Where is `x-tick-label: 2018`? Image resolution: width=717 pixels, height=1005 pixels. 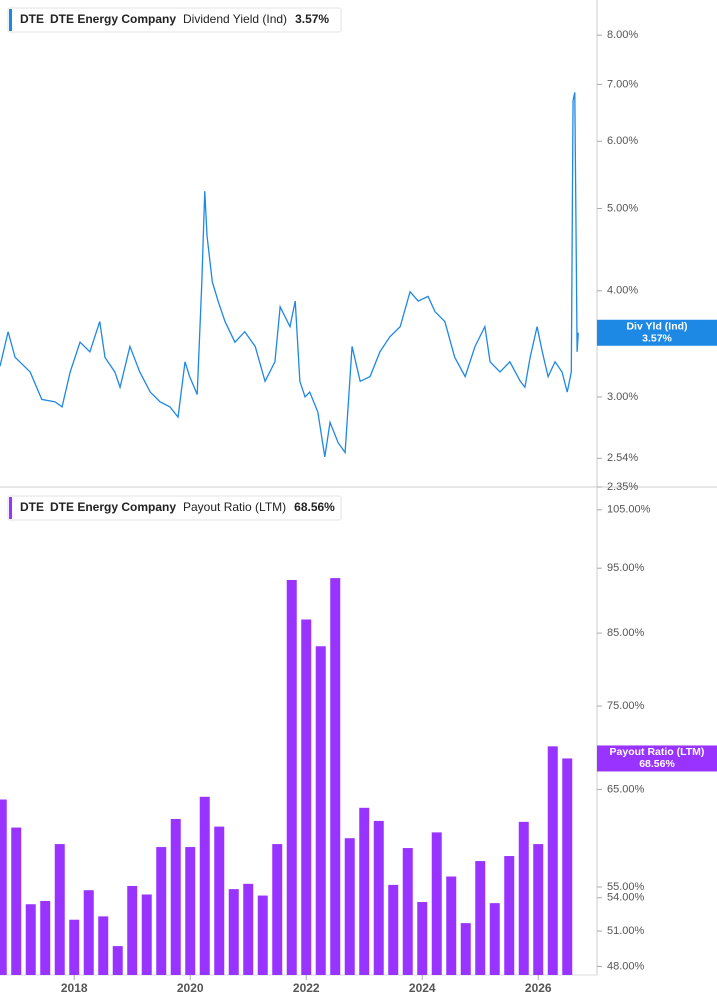
x-tick-label: 2018 is located at coordinates (74, 988).